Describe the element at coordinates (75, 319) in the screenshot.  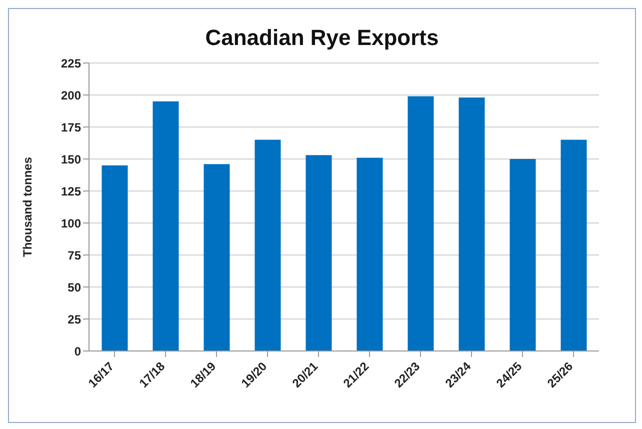
I see `y-tick-label: 25` at that location.